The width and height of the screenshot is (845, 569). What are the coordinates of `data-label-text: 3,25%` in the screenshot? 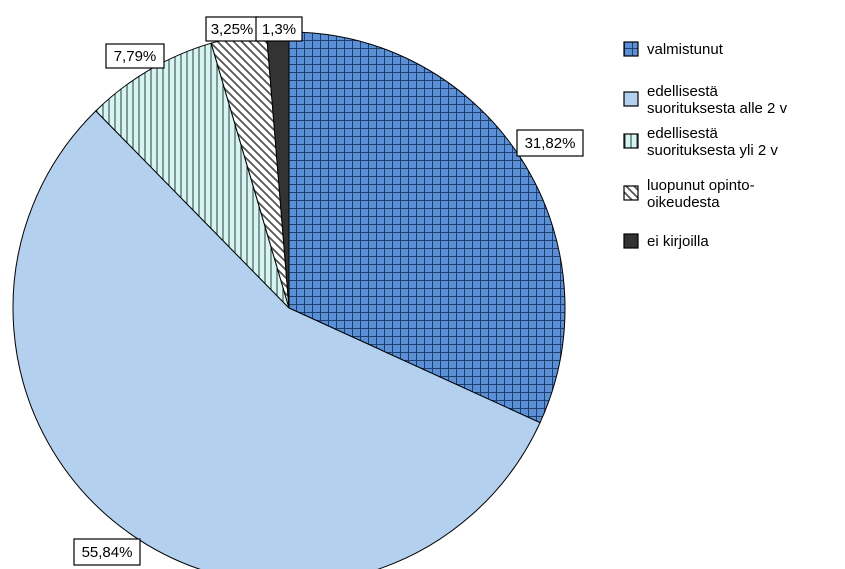 It's located at (232, 29).